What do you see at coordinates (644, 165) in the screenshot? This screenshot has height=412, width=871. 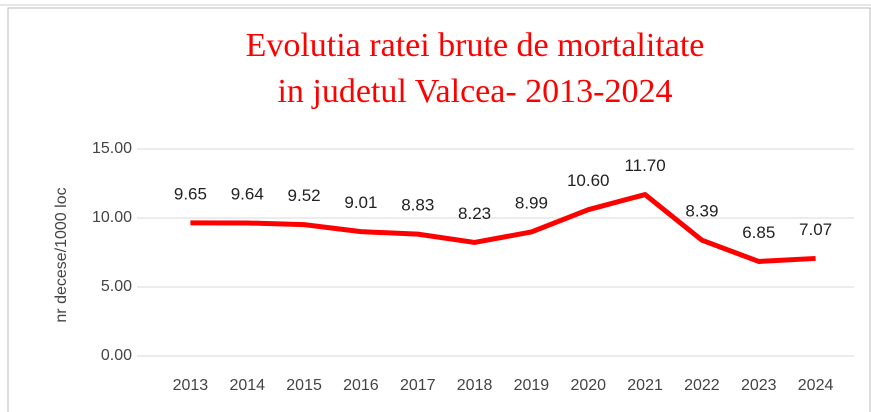 I see `data-label: 11.70` at bounding box center [644, 165].